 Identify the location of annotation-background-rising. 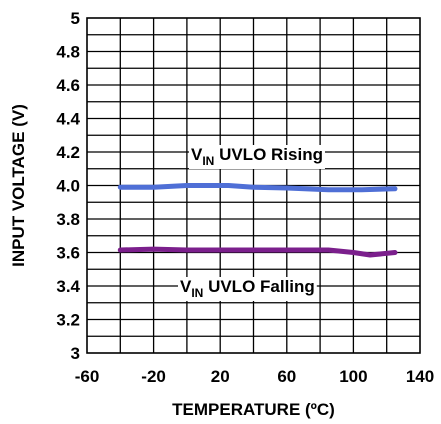
(257, 157).